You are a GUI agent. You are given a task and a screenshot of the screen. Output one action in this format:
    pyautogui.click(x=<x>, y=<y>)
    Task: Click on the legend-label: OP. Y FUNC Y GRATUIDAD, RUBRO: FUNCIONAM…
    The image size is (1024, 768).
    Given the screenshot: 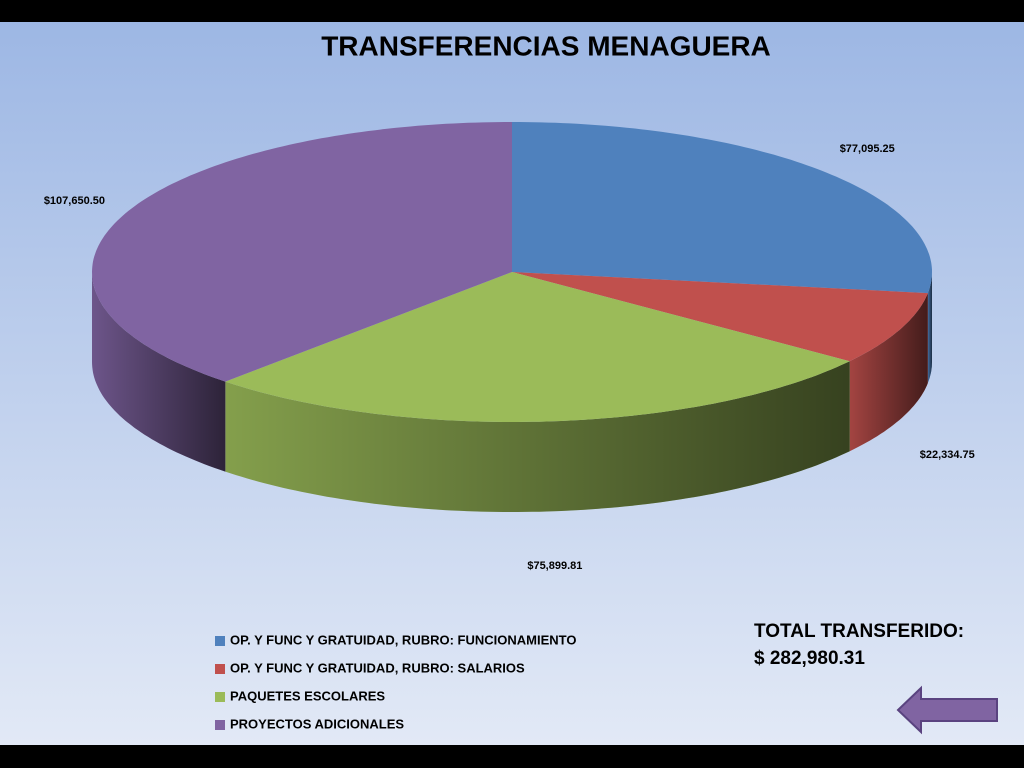 What is the action you would take?
    pyautogui.click(x=403, y=639)
    